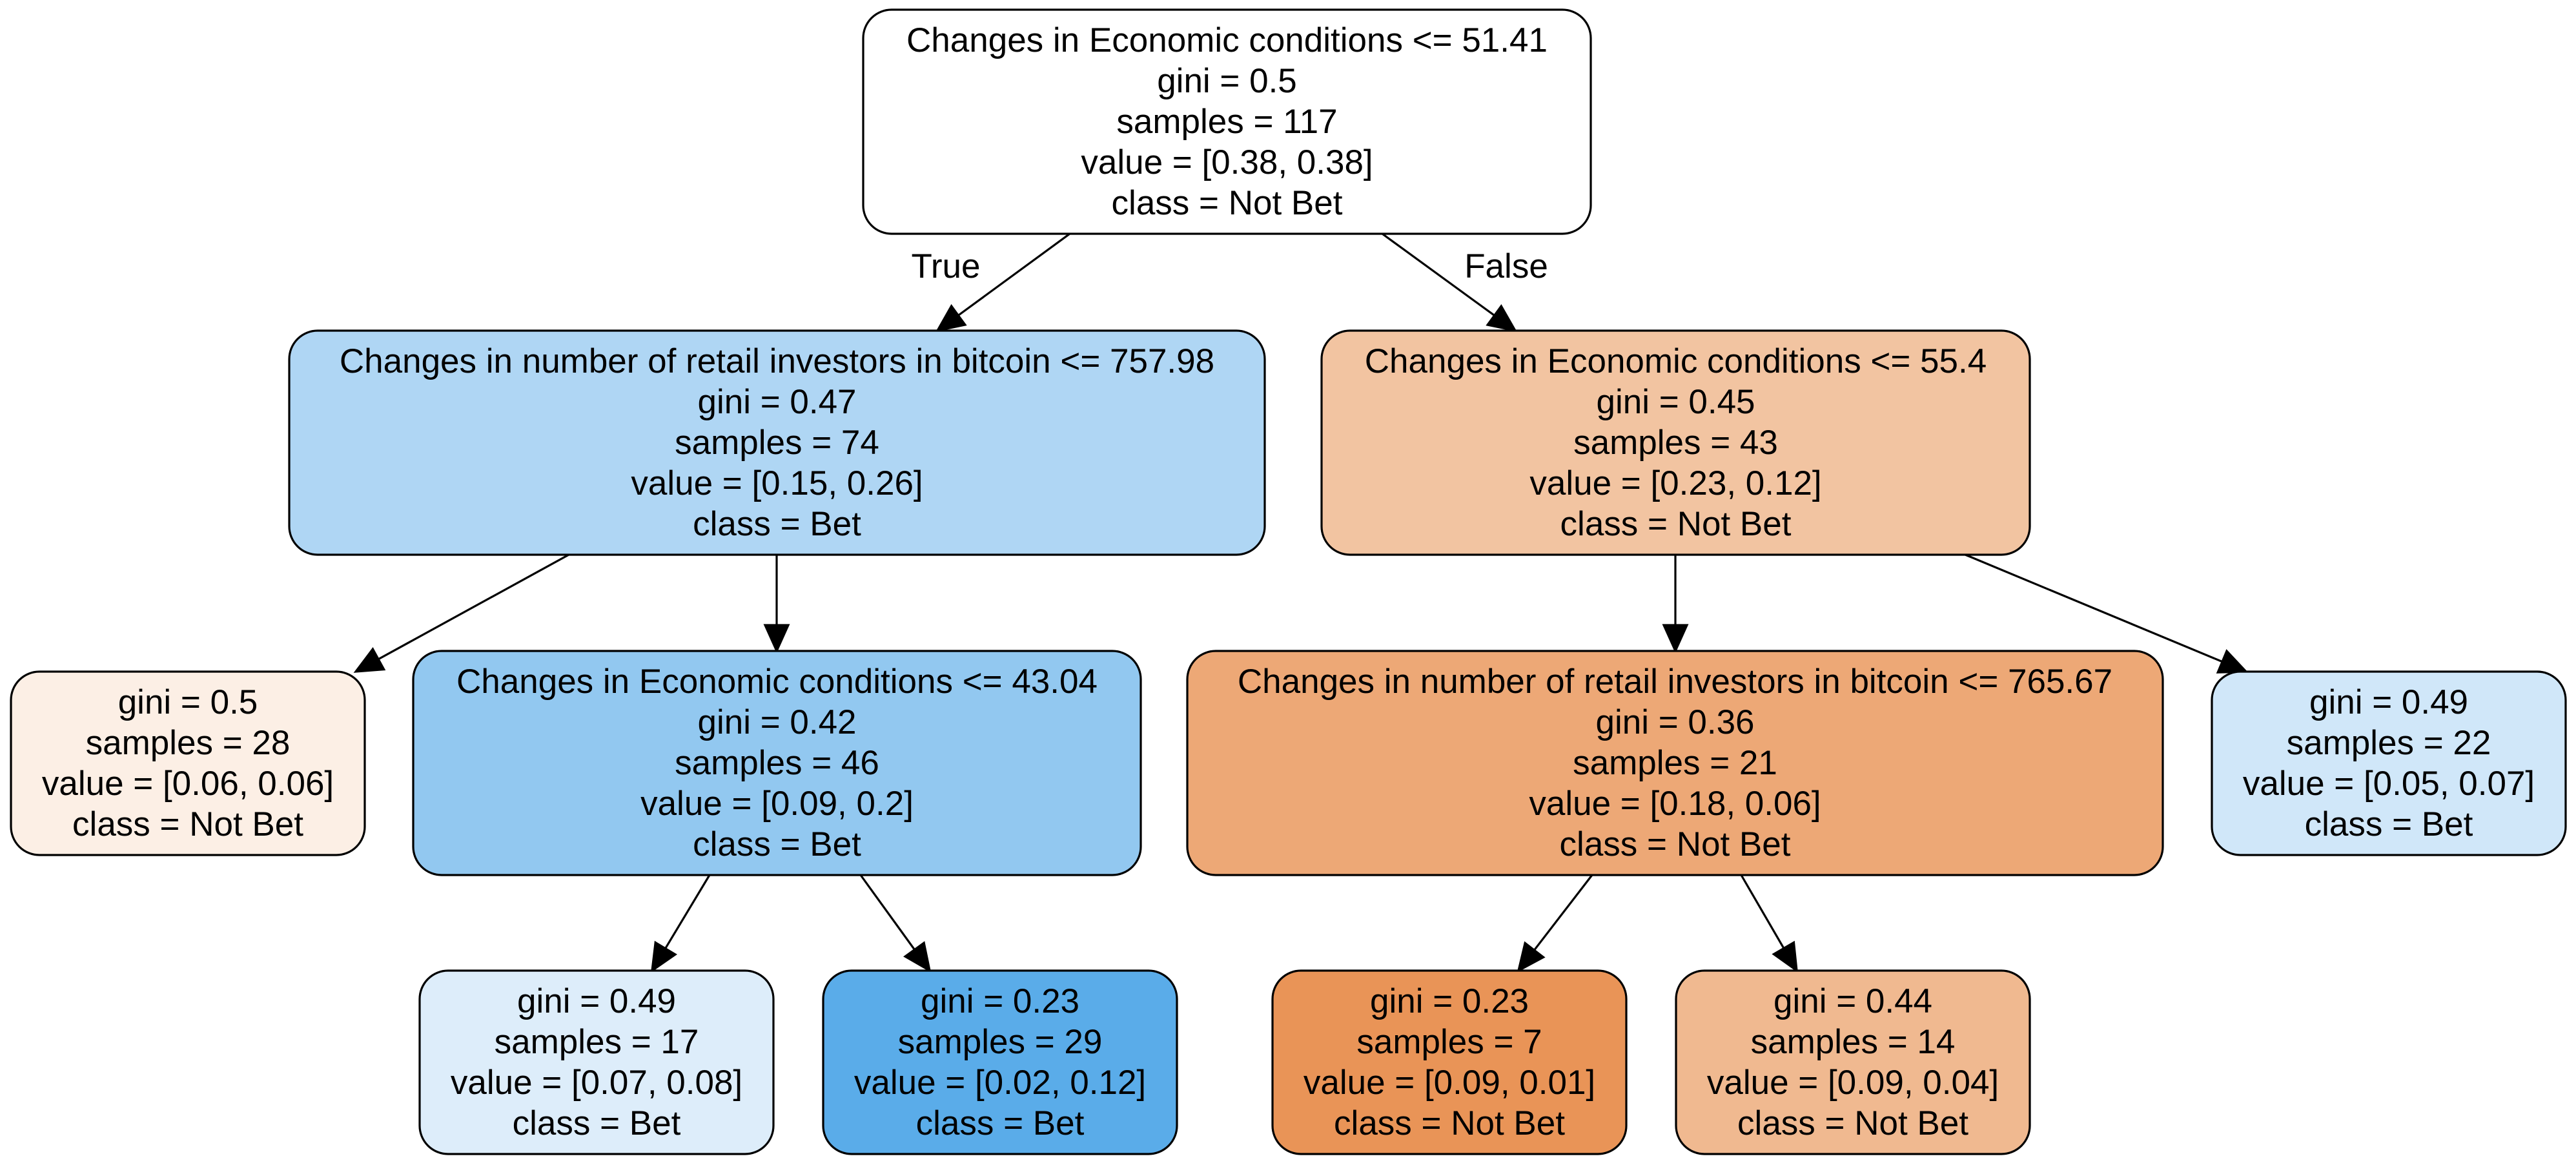 The height and width of the screenshot is (1165, 2576). Describe the element at coordinates (777, 483) in the screenshot. I see `node-value: value = [0.15, 0.26]` at that location.